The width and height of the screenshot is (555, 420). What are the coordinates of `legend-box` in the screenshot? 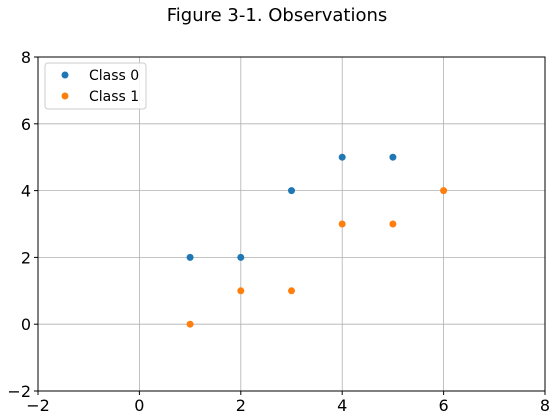 It's located at (95, 86).